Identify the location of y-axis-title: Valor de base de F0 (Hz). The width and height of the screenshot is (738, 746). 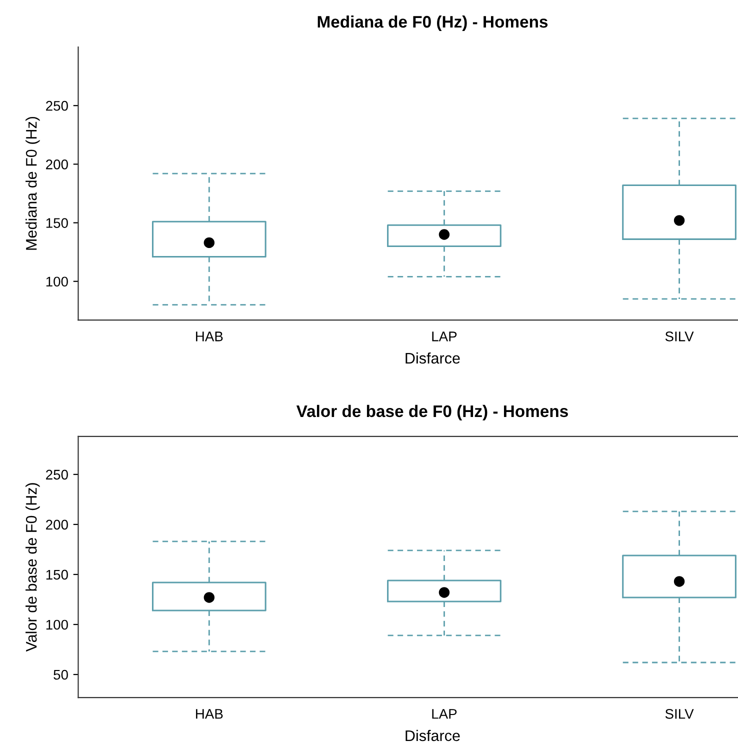
(33, 567).